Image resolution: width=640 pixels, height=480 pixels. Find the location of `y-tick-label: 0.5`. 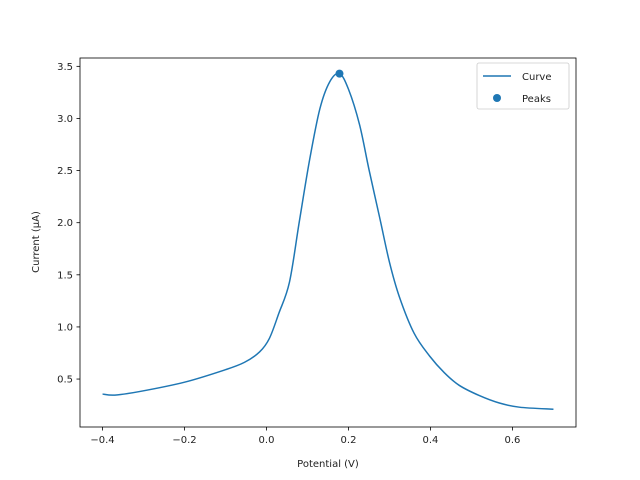

y-tick-label: 0.5 is located at coordinates (65, 380).